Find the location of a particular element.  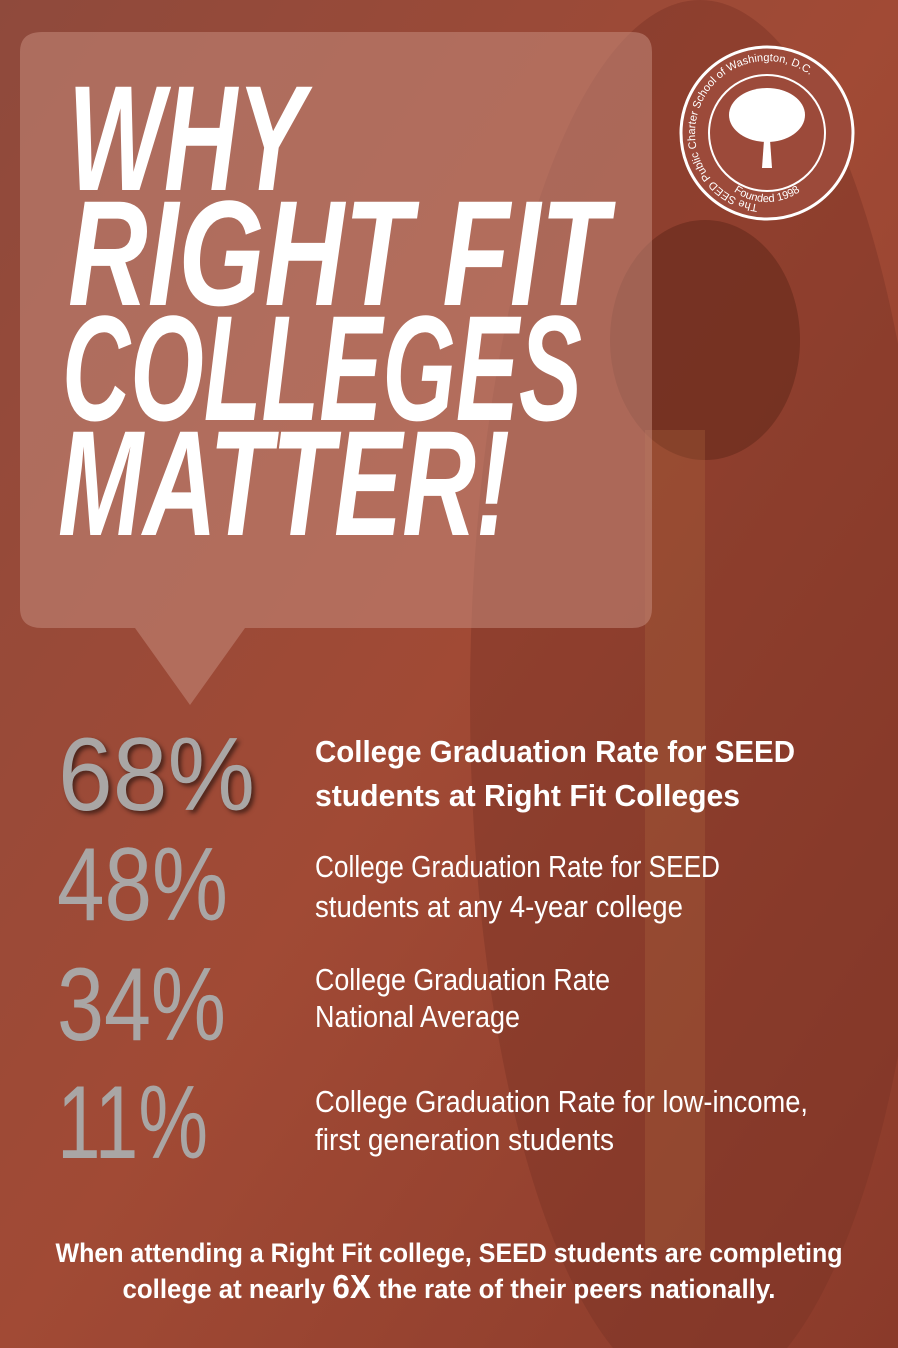

title-line: COLLEGES is located at coordinates (322, 368).